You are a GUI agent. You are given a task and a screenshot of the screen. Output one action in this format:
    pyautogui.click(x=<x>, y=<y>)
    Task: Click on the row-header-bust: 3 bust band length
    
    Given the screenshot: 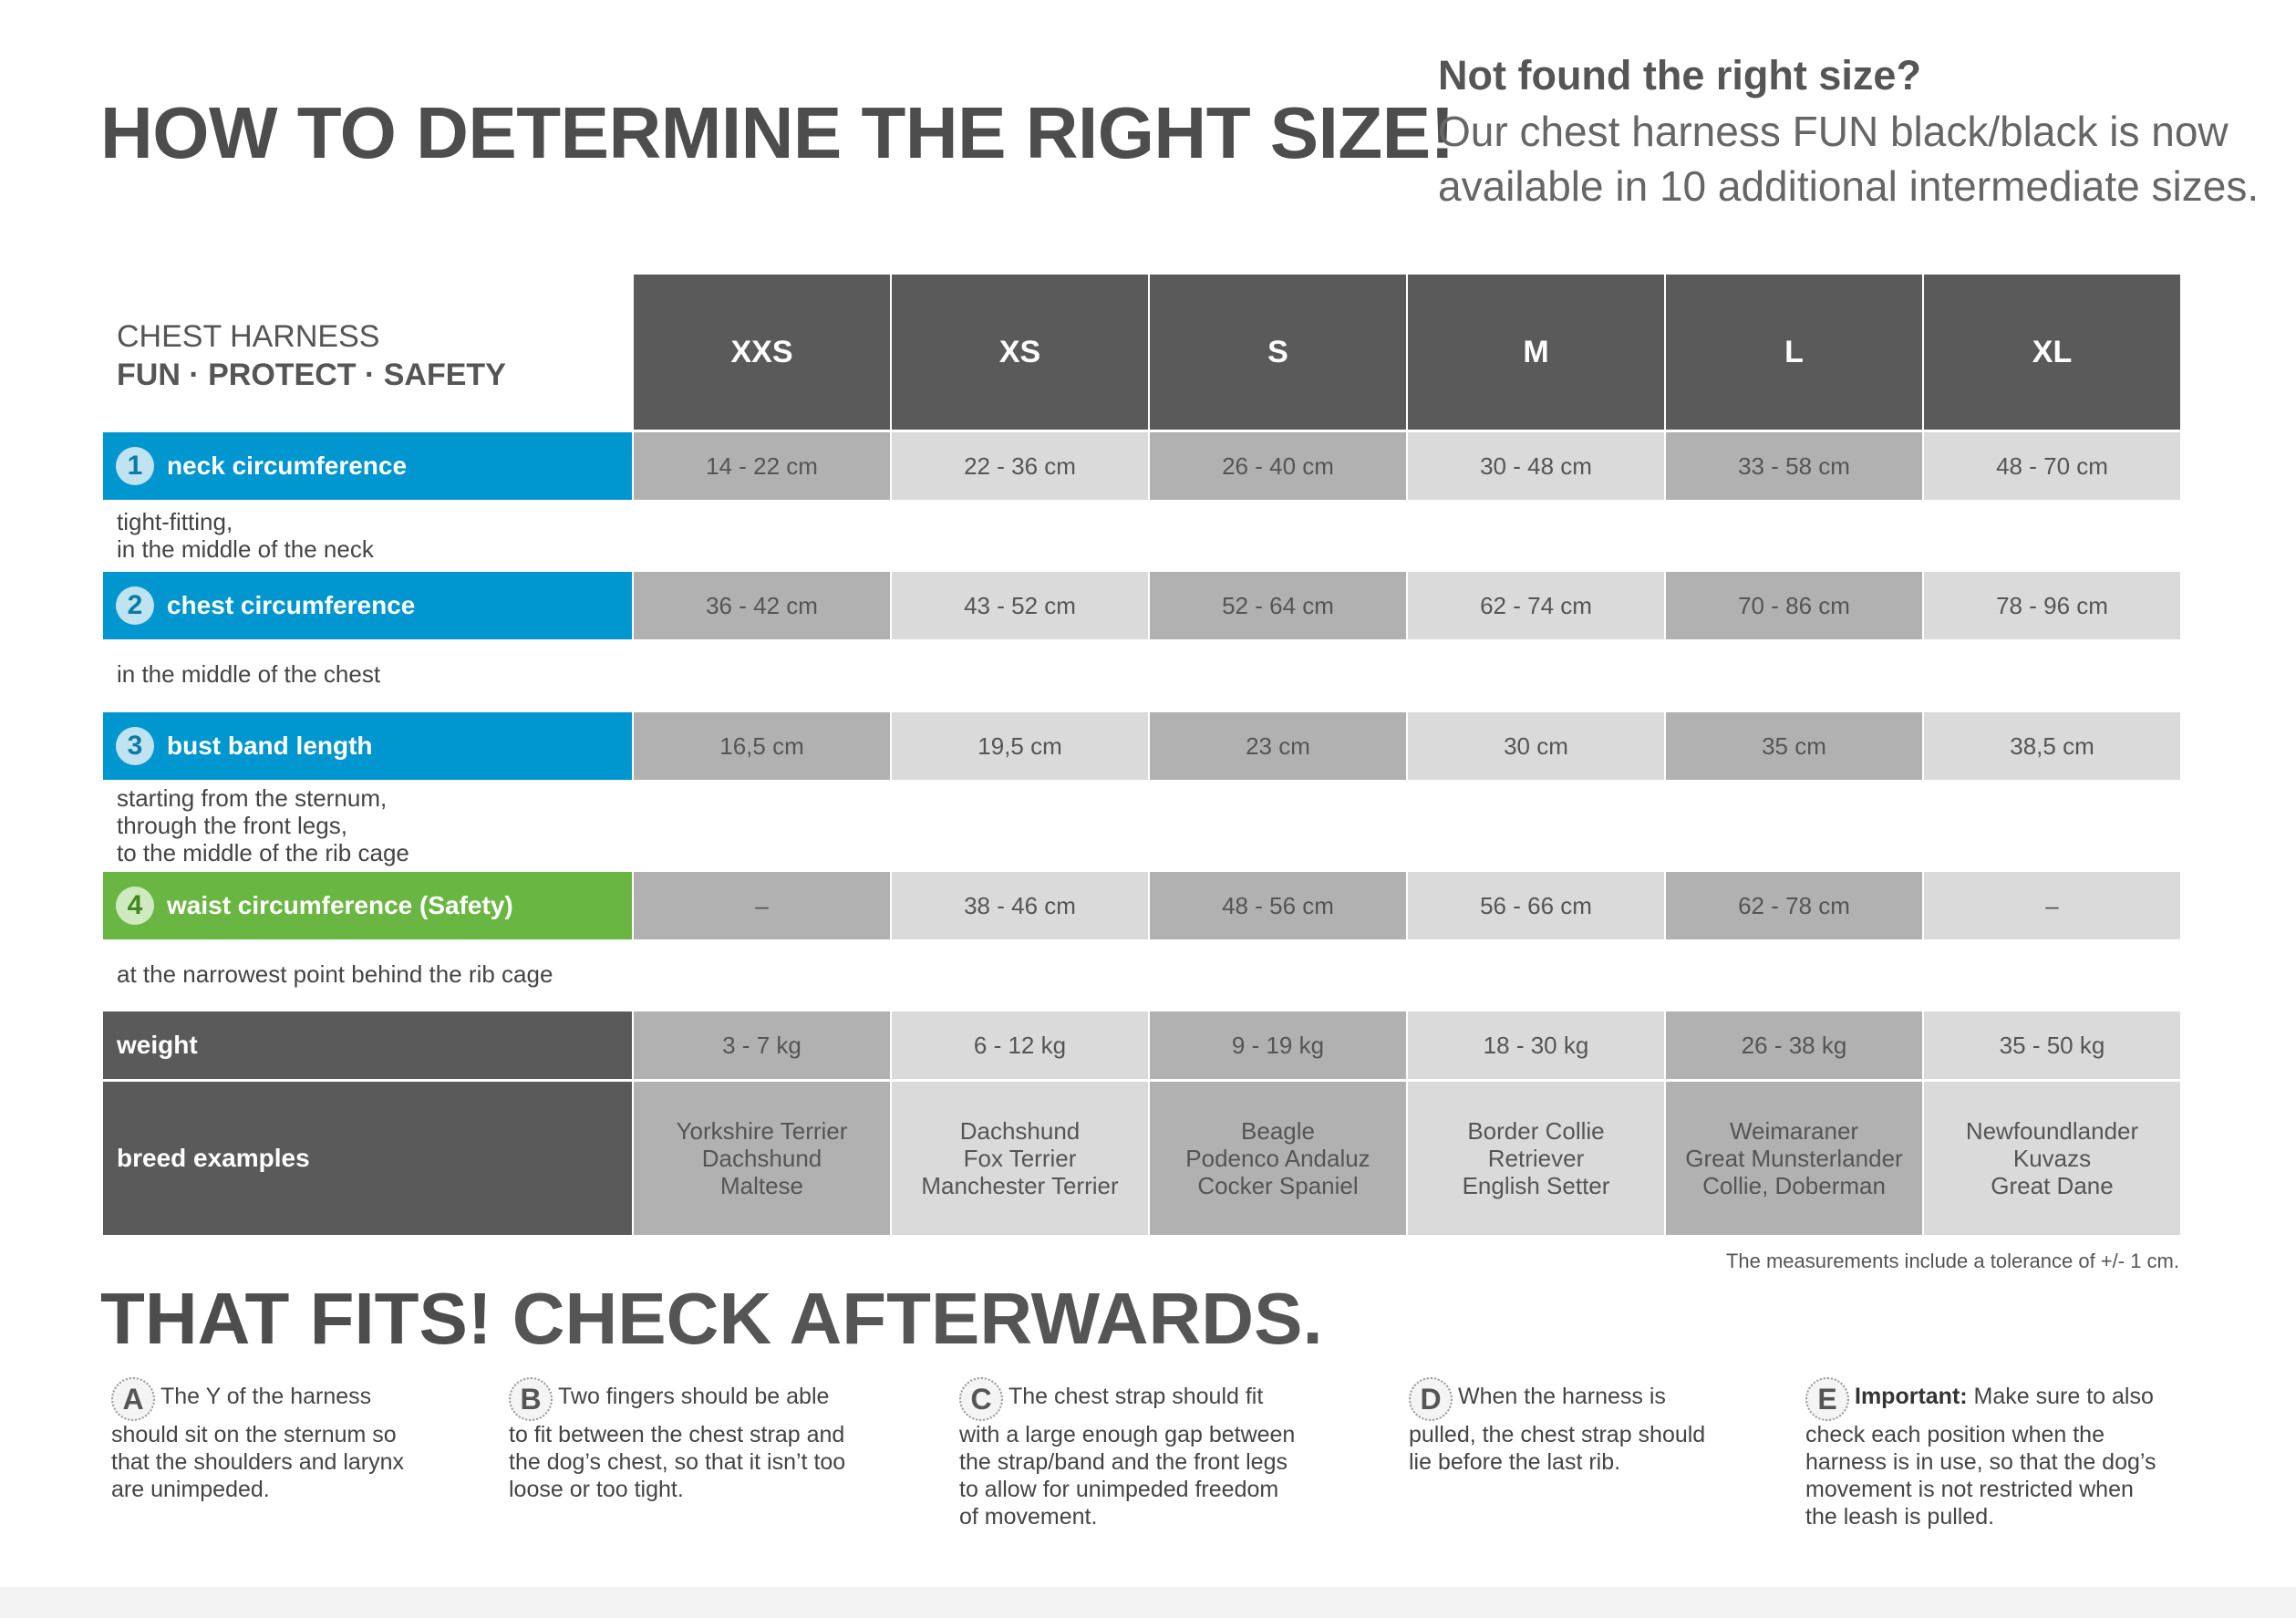 What is the action you would take?
    pyautogui.click(x=367, y=746)
    